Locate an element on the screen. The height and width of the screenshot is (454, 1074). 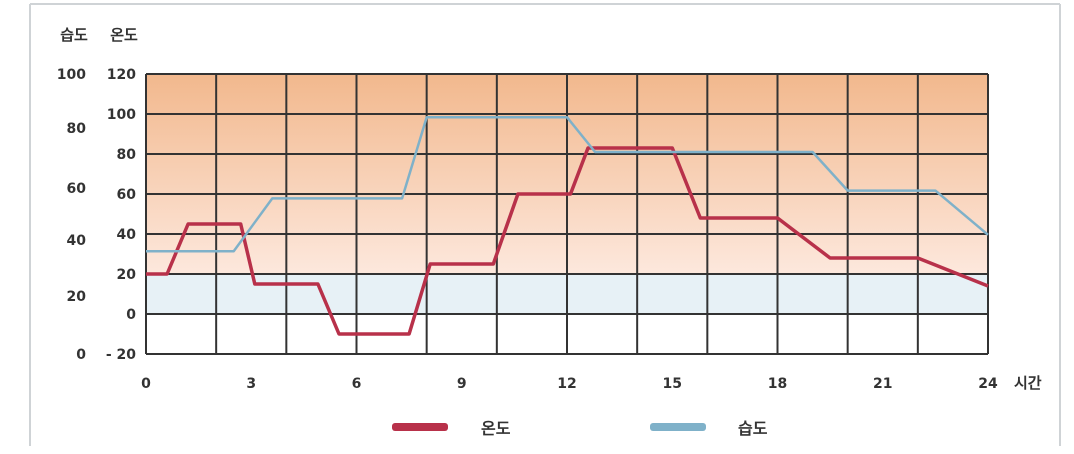
legend-swatch-temperature is located at coordinates (420, 427).